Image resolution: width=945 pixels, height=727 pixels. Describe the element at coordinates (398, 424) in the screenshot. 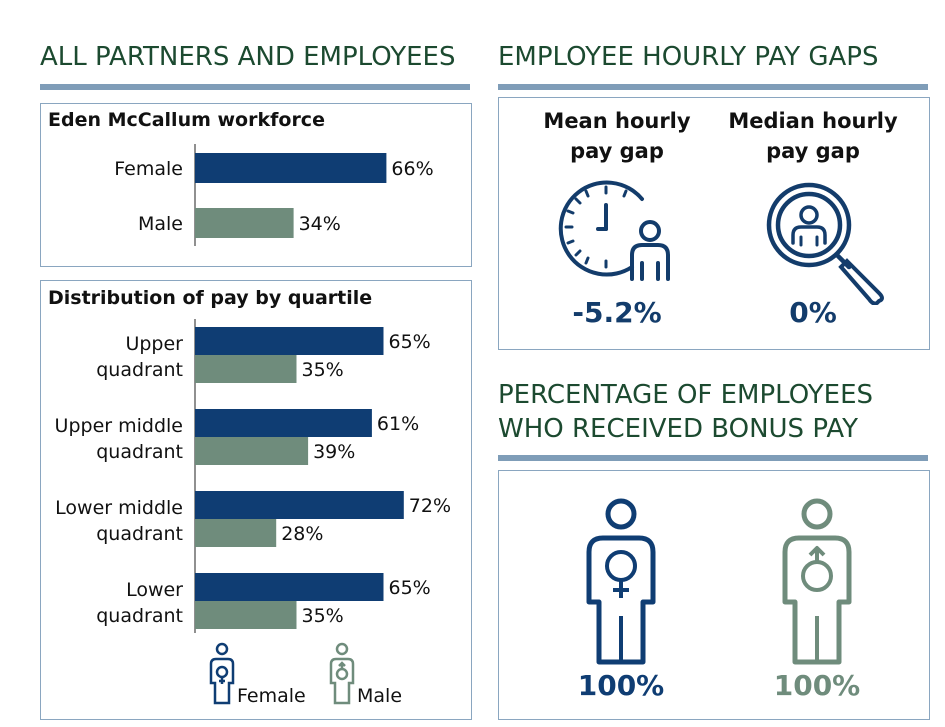

I see `data-label: 61%` at that location.